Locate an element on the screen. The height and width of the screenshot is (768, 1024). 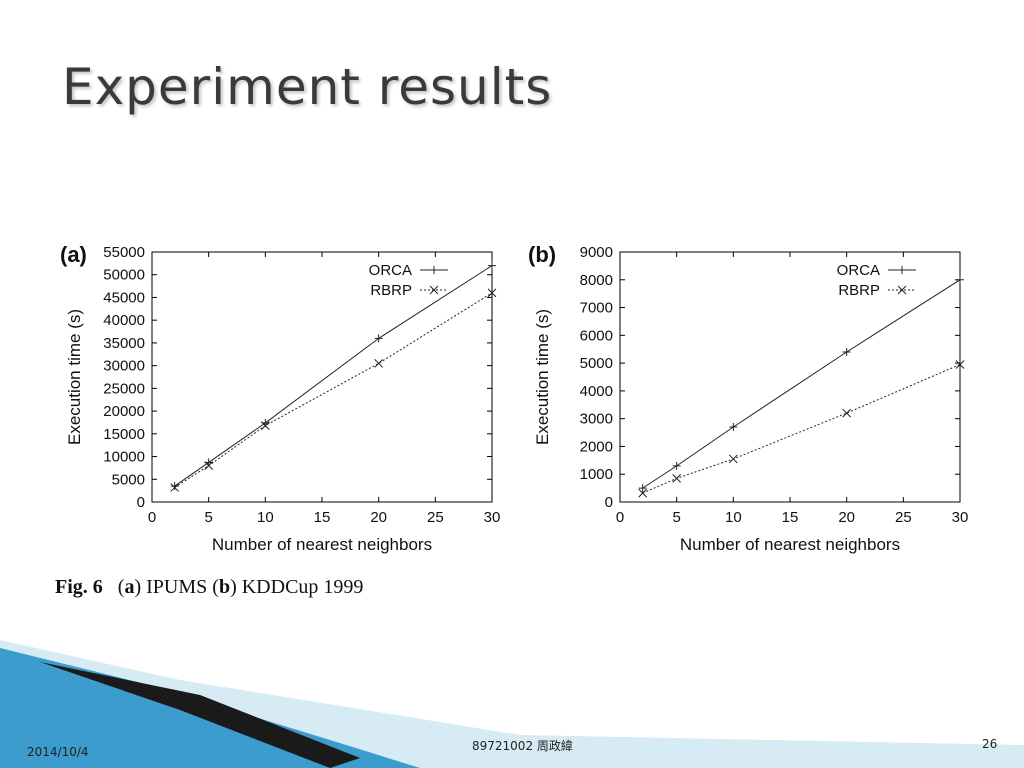
chart-a-series-orca-line is located at coordinates (333, 376).